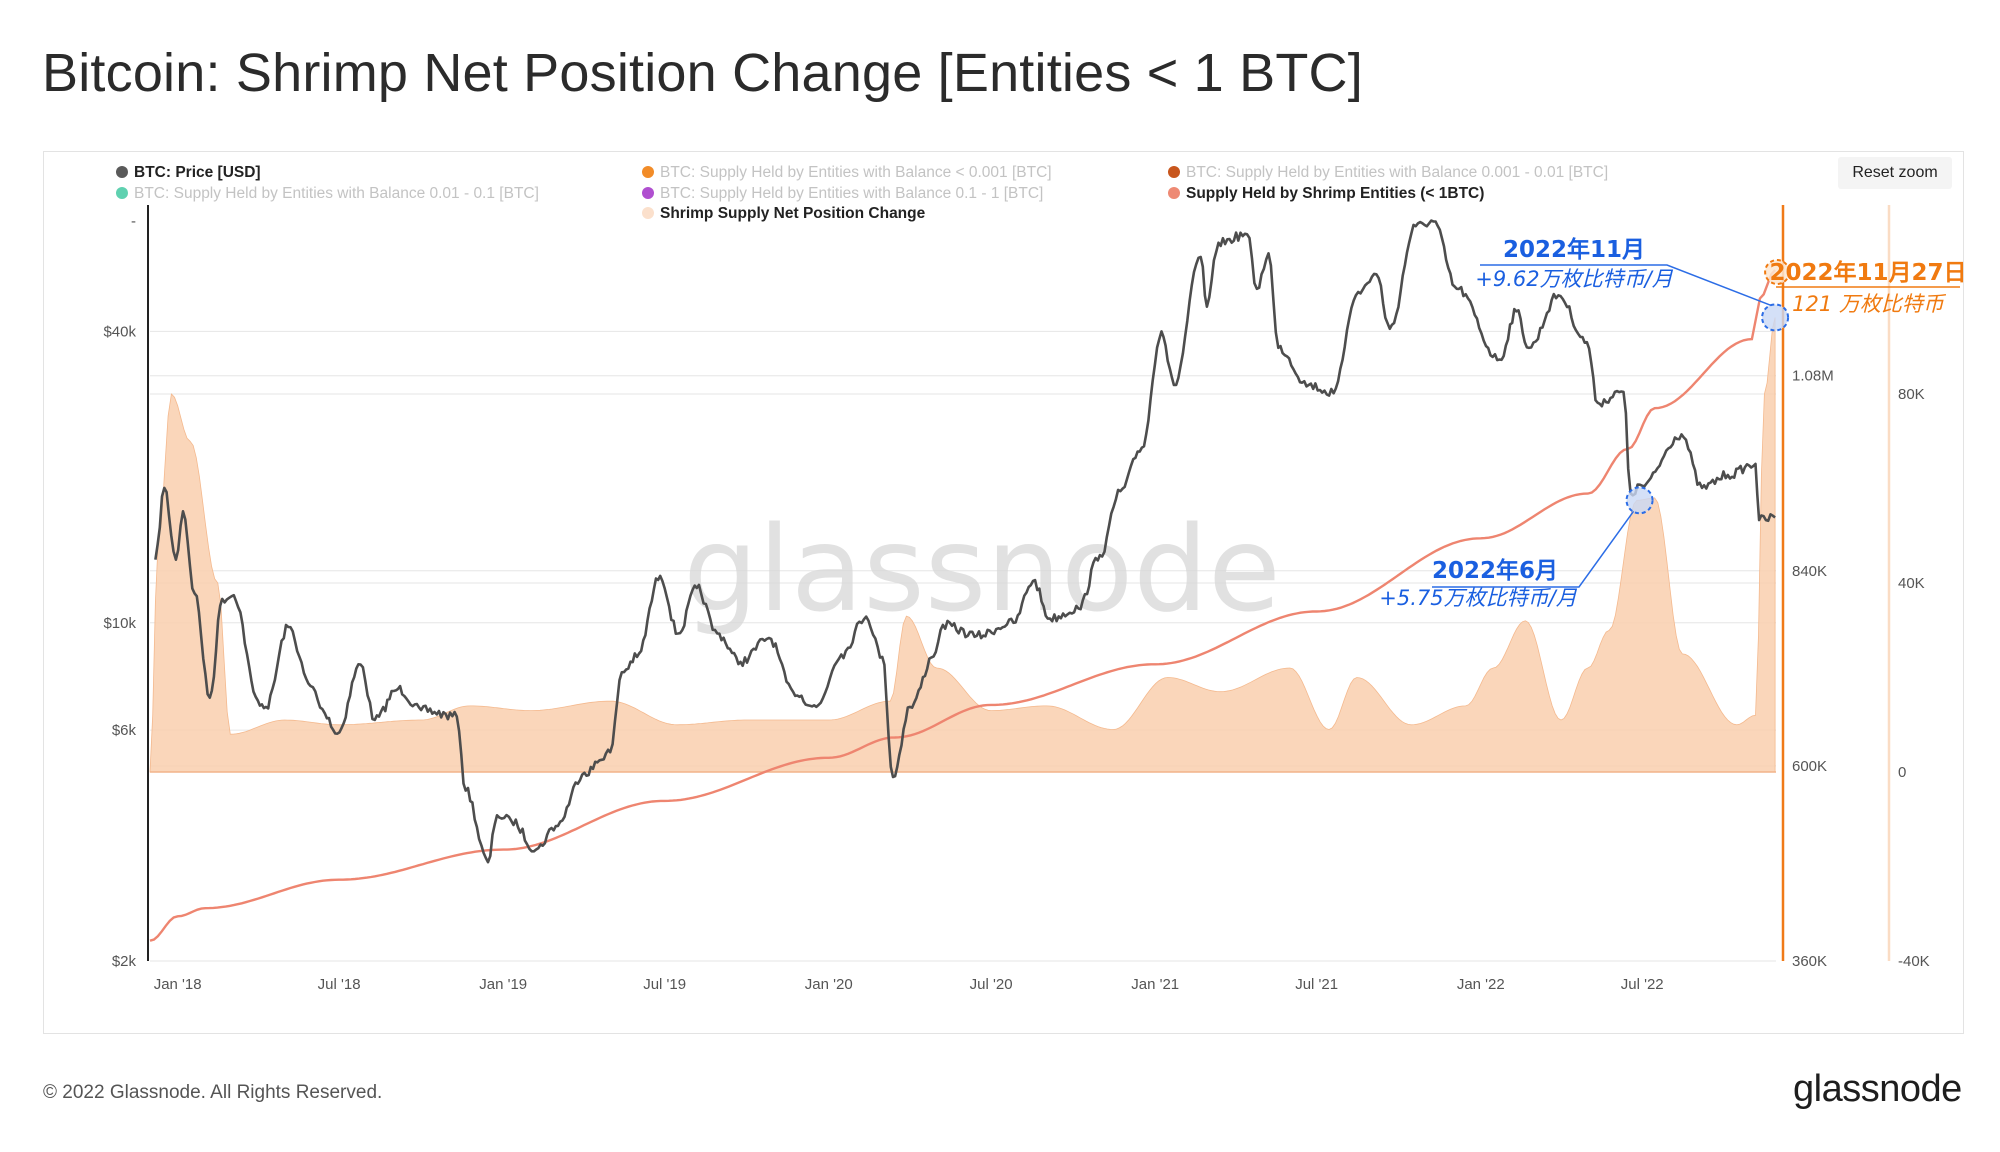 This screenshot has height=1152, width=2000. What do you see at coordinates (1316, 984) in the screenshot?
I see `x-tick-label: Jul '21` at bounding box center [1316, 984].